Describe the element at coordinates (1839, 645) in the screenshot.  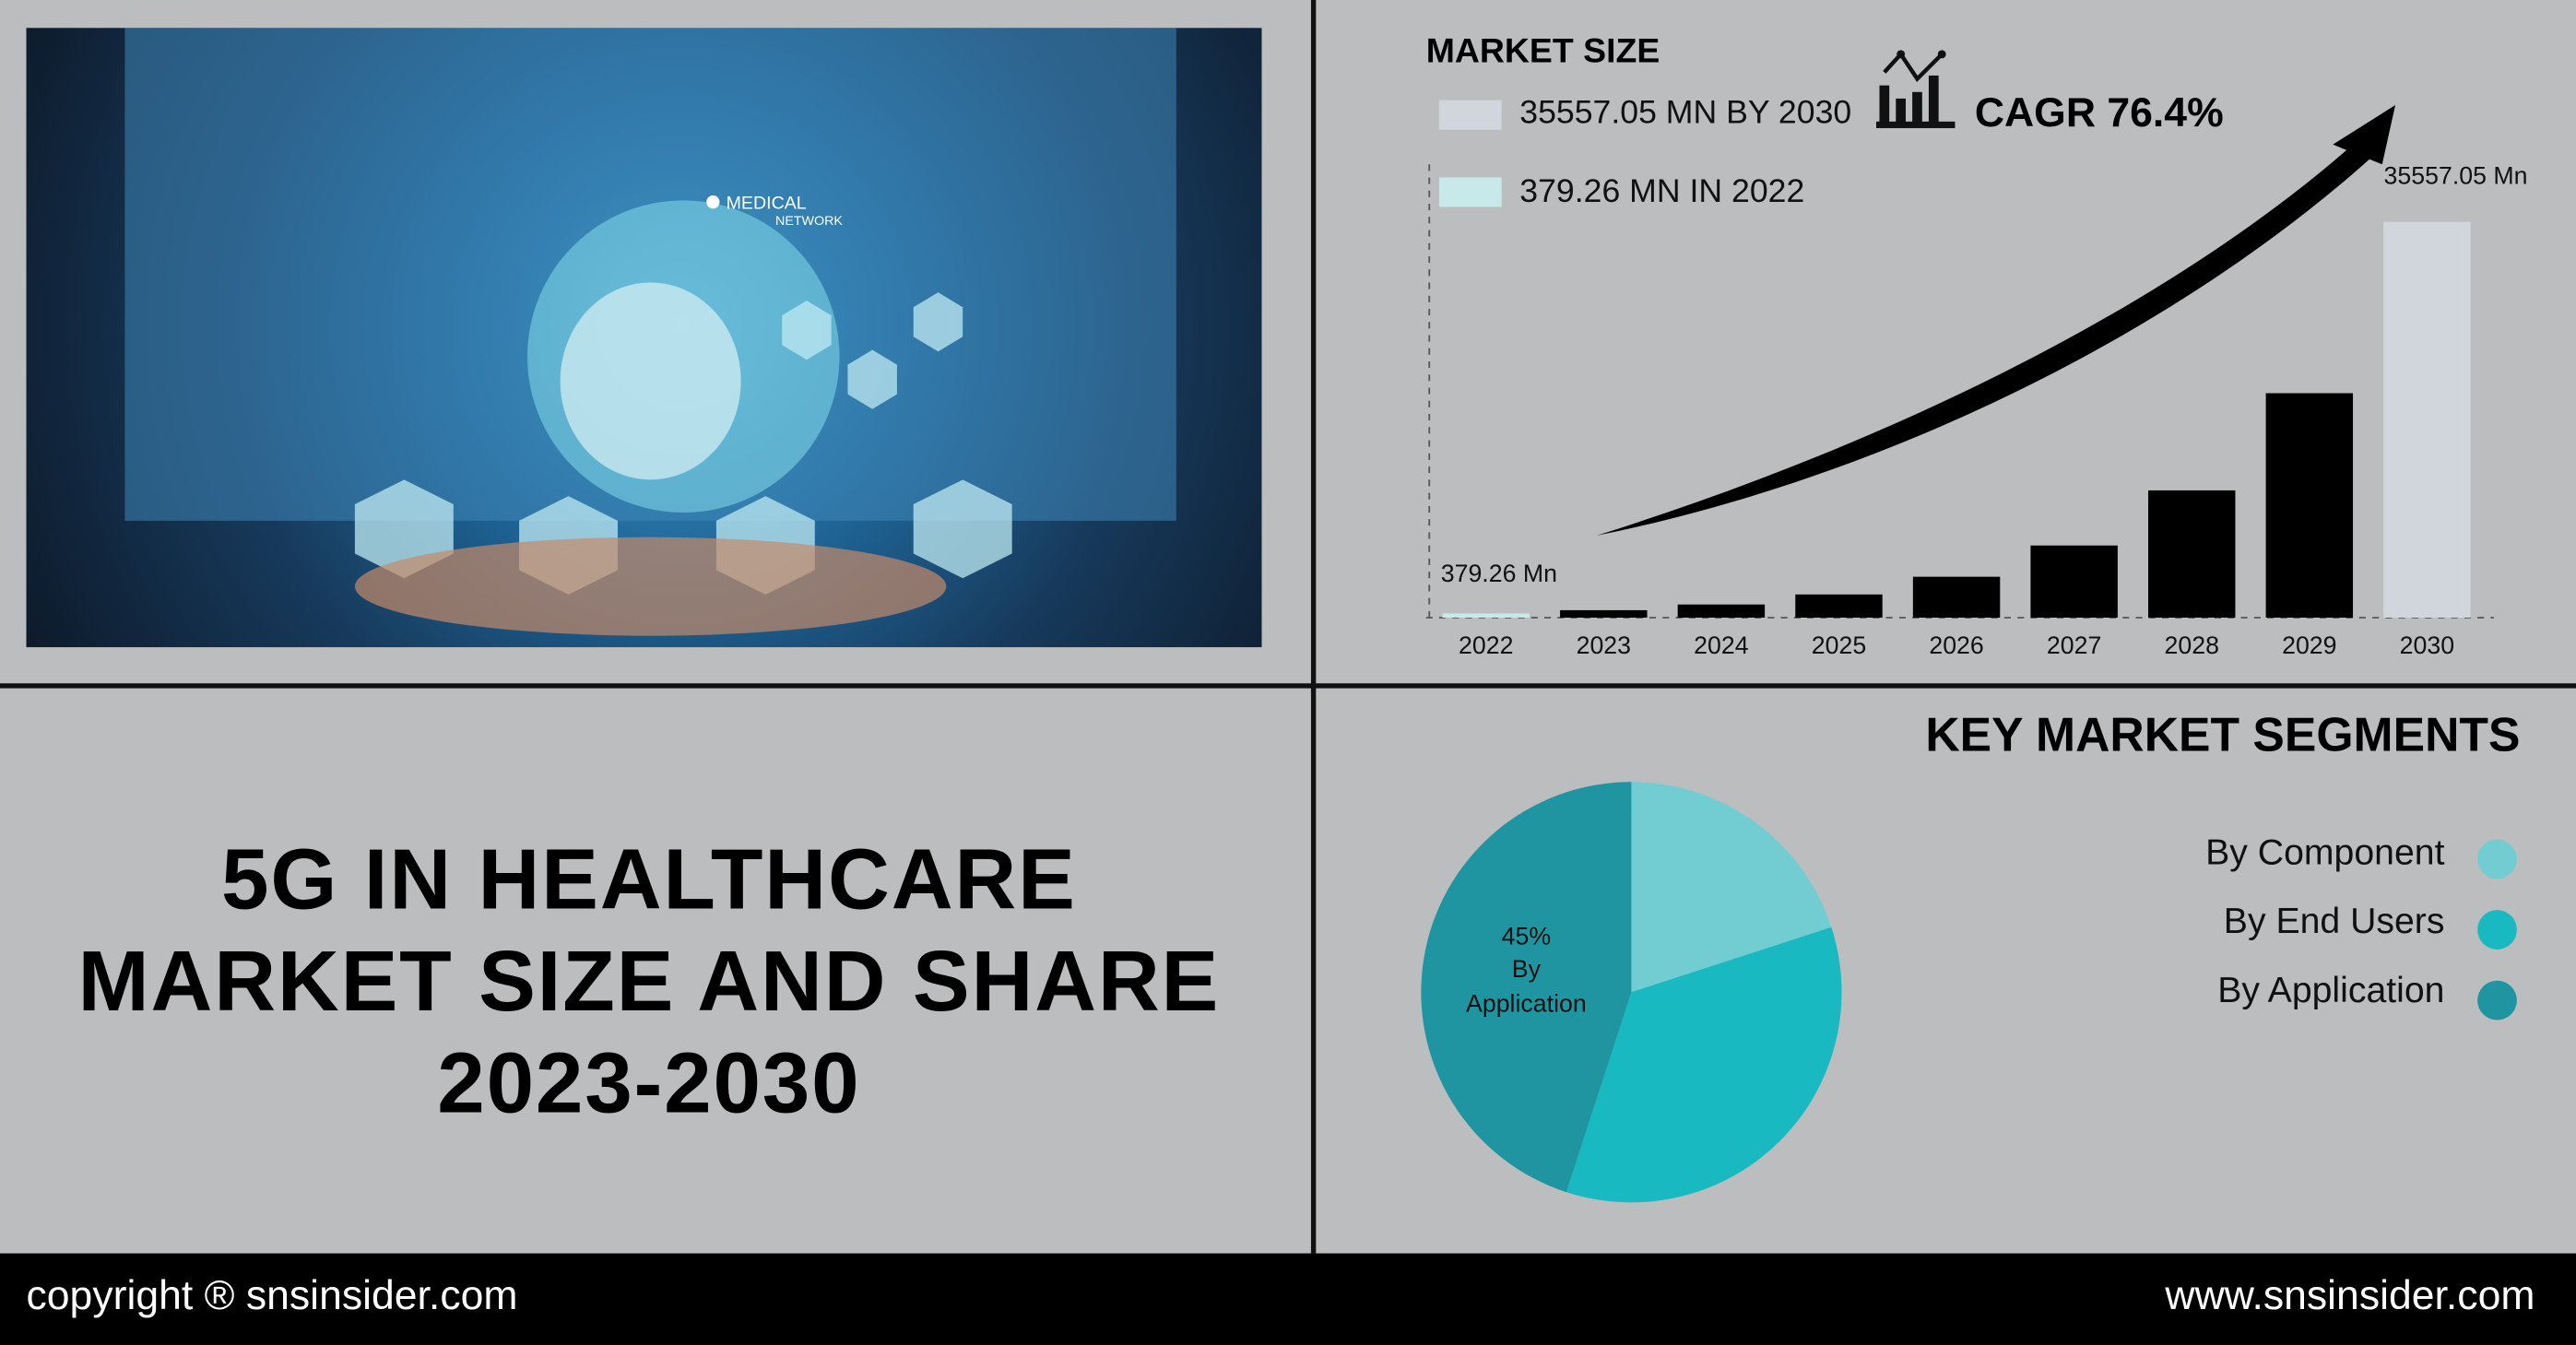
I see `x-tick-2025: 2025` at that location.